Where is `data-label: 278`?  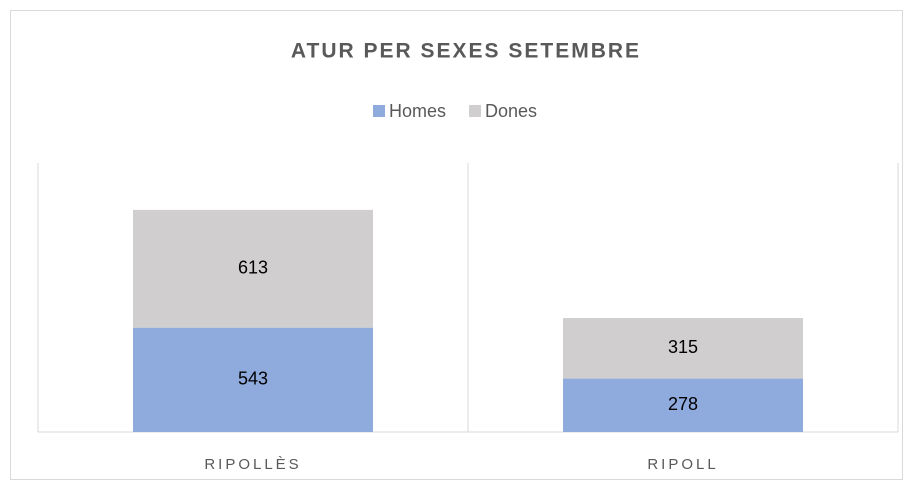 data-label: 278 is located at coordinates (683, 404).